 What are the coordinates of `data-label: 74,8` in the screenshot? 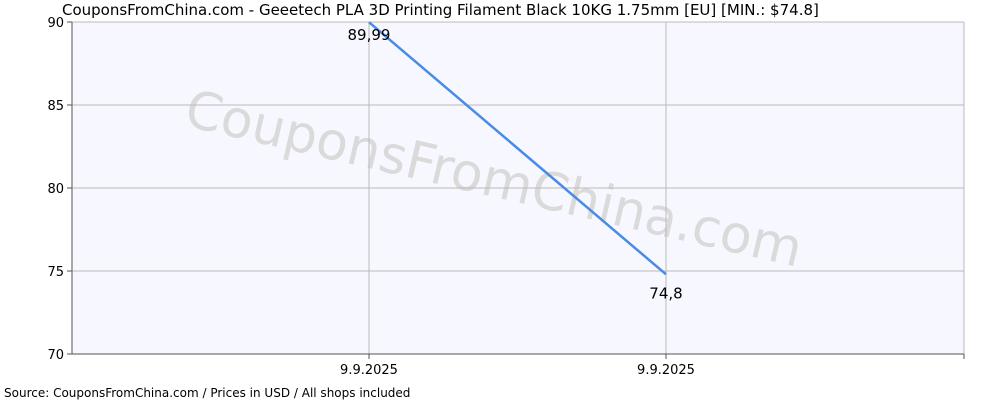 It's located at (665, 293).